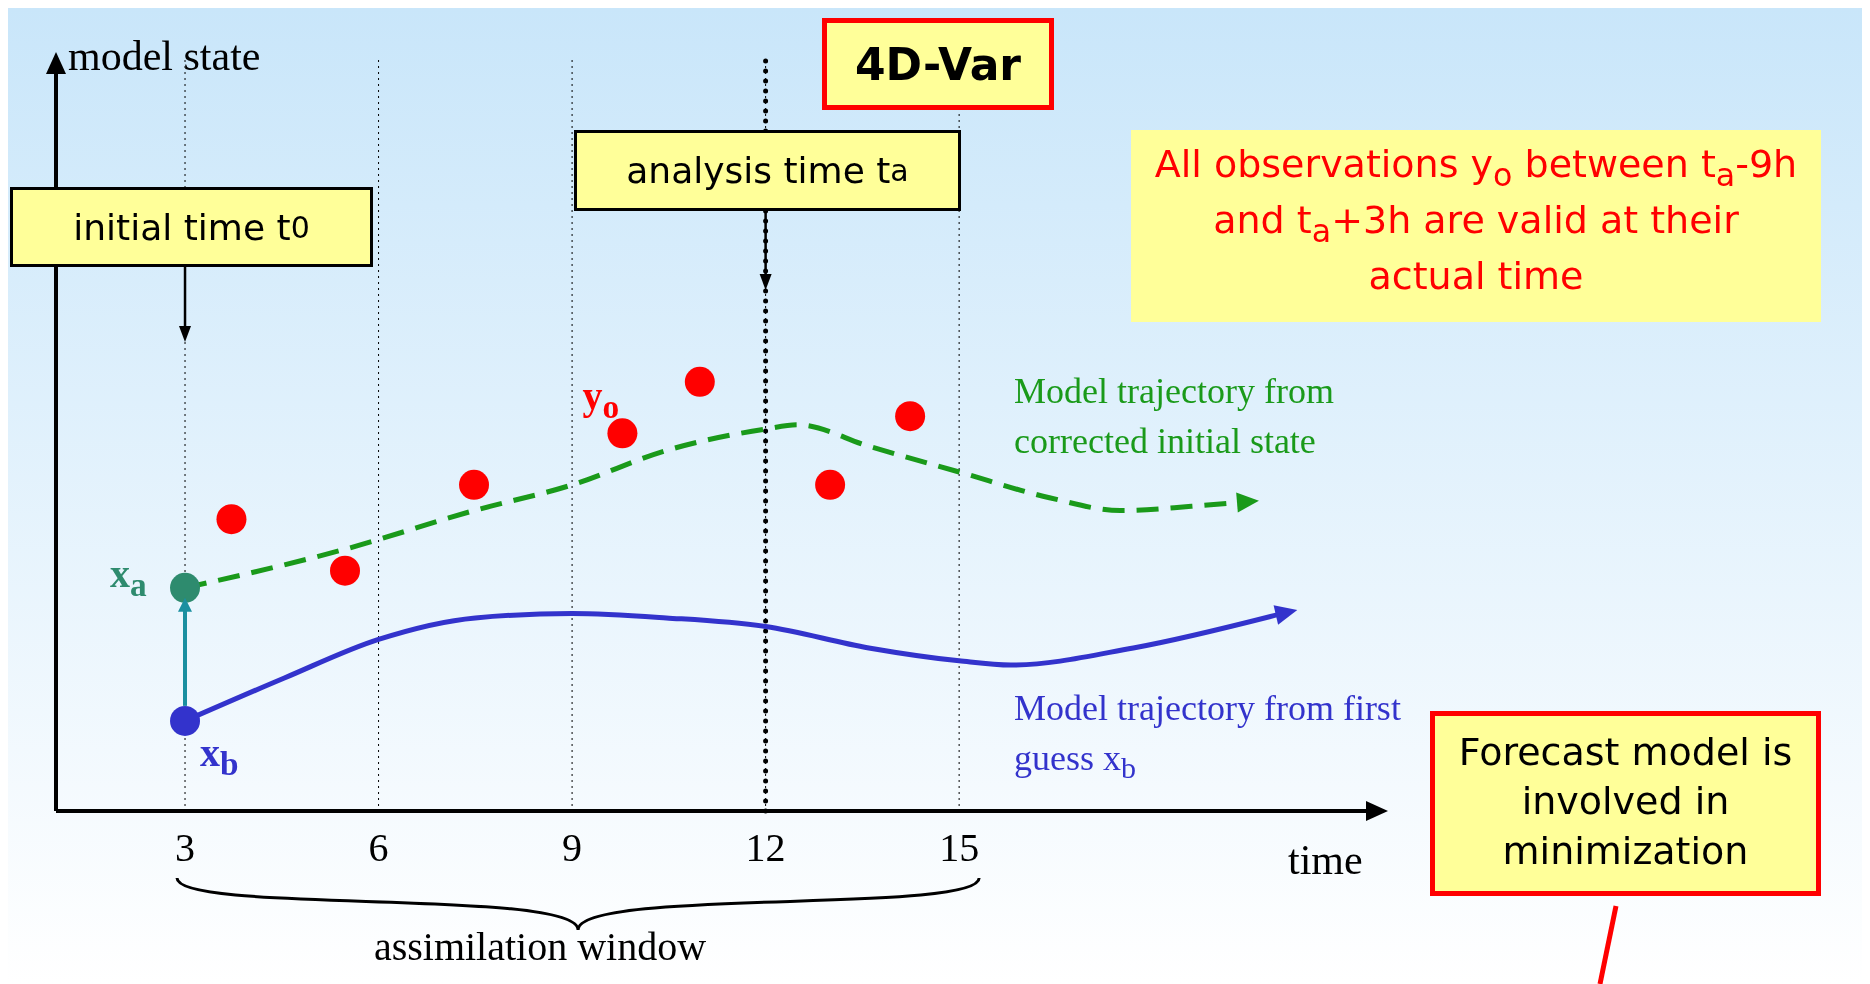 This screenshot has width=1870, height=984. Describe the element at coordinates (1476, 220) in the screenshot. I see `text: All observations y$_{o}$ between t$_{a}$-9h and t$_{a}$+3h are valid at their actual time` at that location.